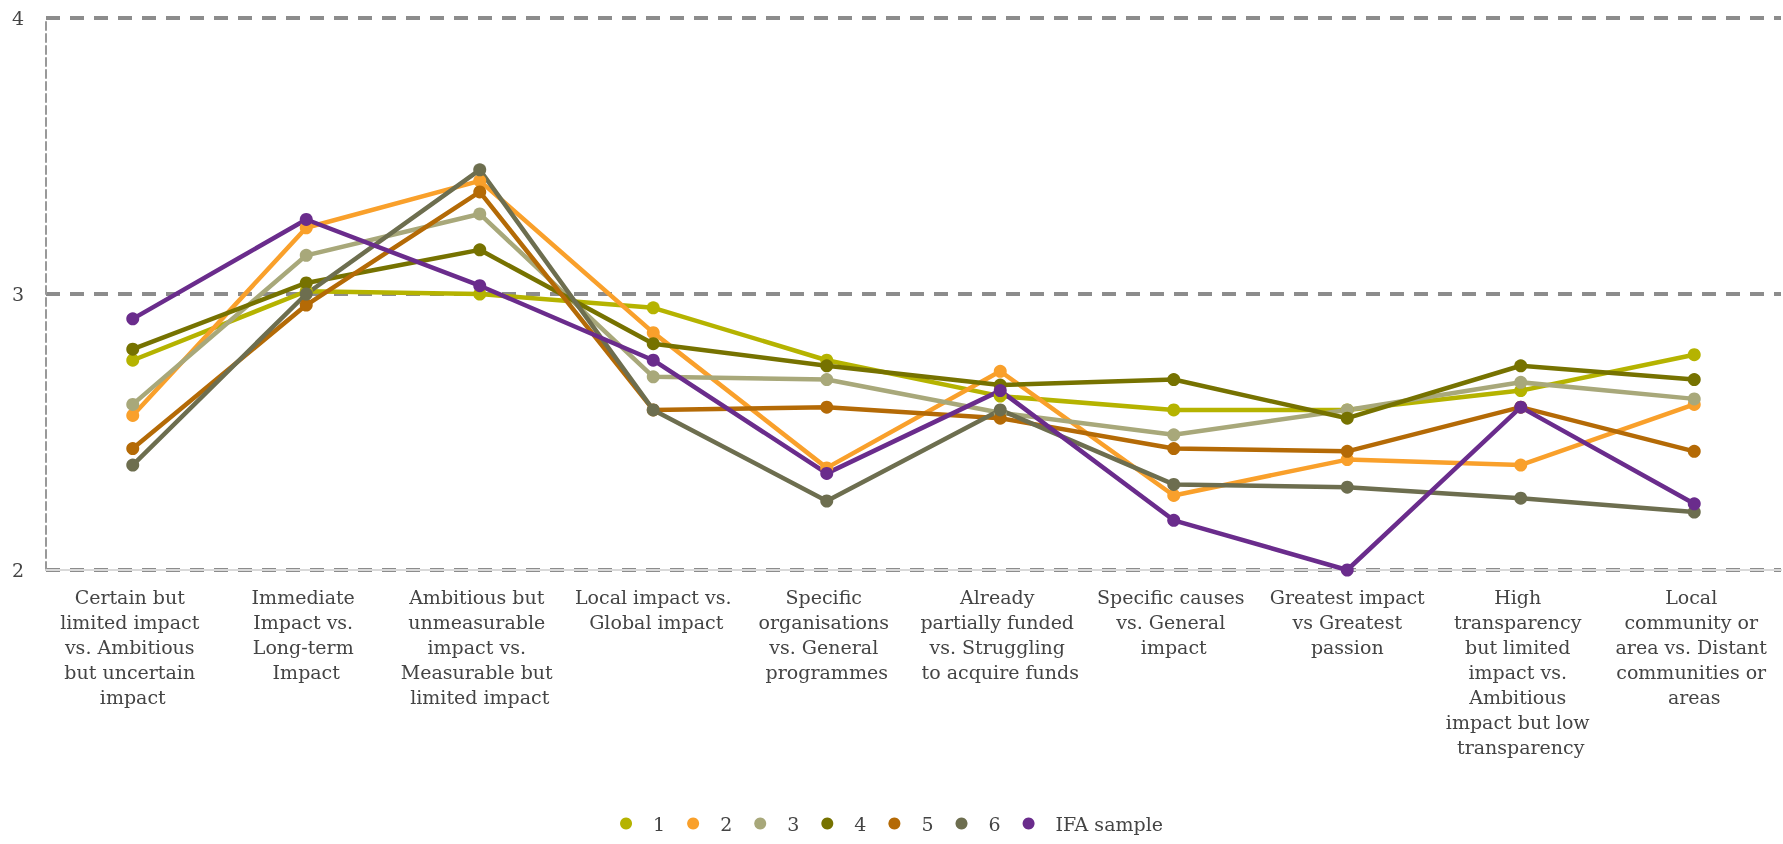 Image resolution: width=1783 pixels, height=844 pixels. What do you see at coordinates (793, 823) in the screenshot?
I see `legend-label: 3` at bounding box center [793, 823].